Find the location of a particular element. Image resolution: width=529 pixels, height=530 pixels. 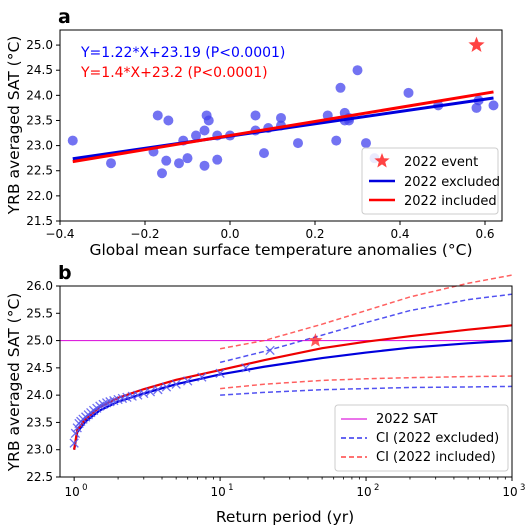

a-y-tick-label: 21.5 is located at coordinates (39, 221).